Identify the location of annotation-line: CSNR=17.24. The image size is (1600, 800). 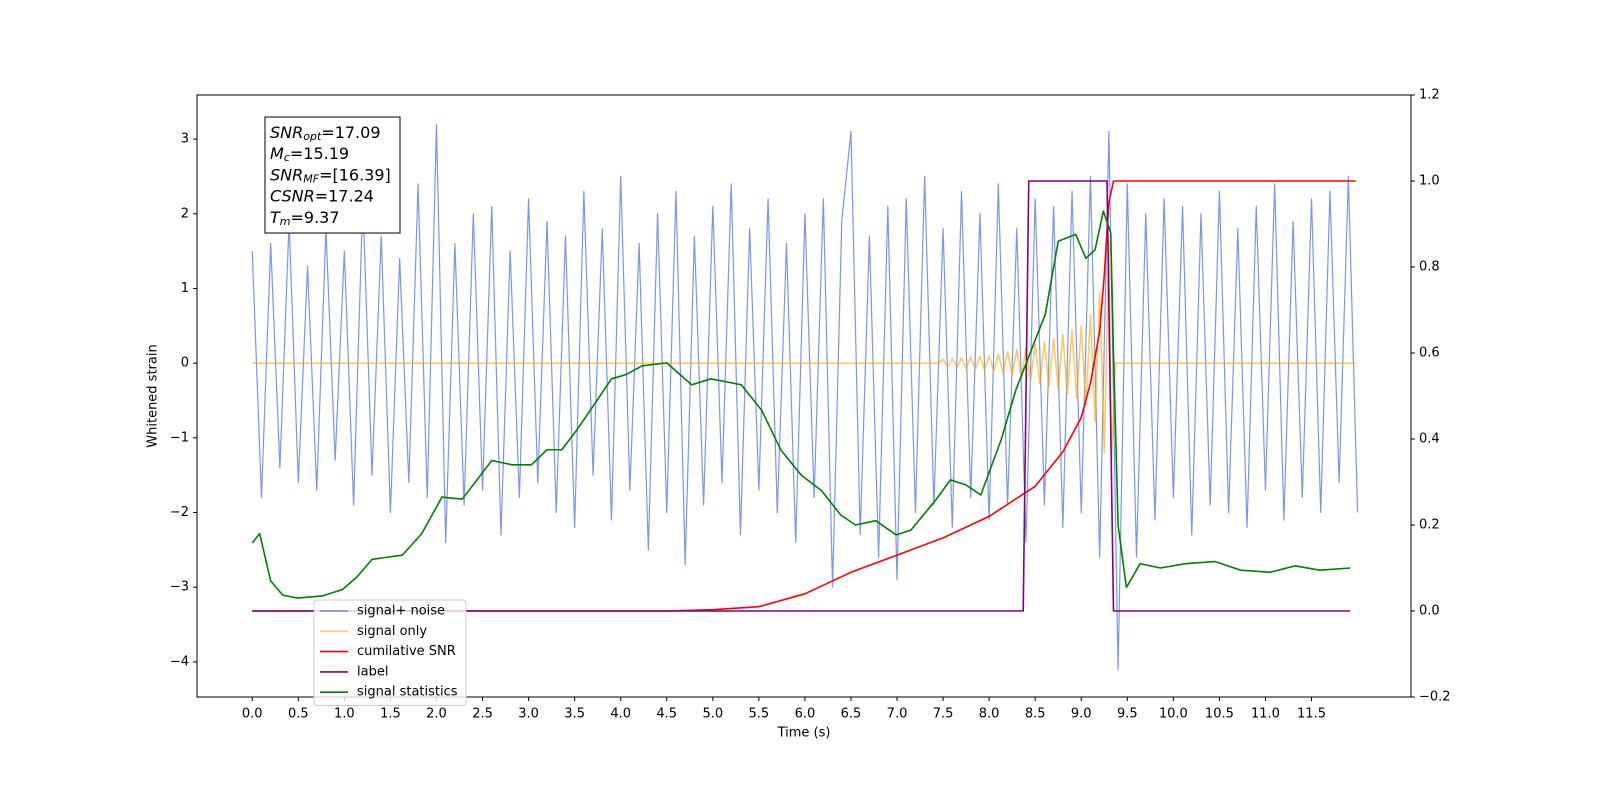
(322, 195).